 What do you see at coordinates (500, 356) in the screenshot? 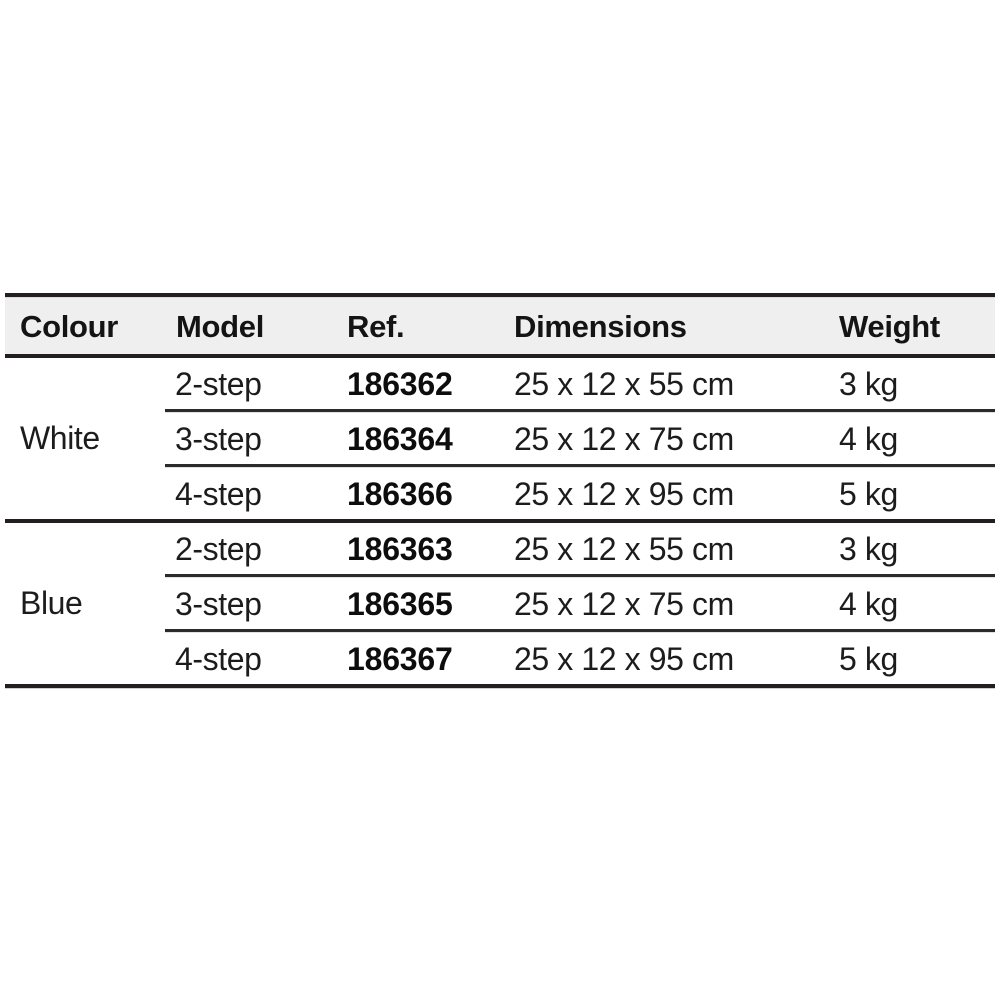
I see `header-bottom-rule` at bounding box center [500, 356].